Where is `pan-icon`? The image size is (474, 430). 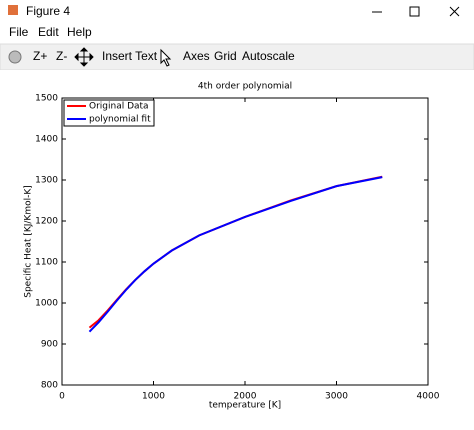 pan-icon is located at coordinates (84, 57).